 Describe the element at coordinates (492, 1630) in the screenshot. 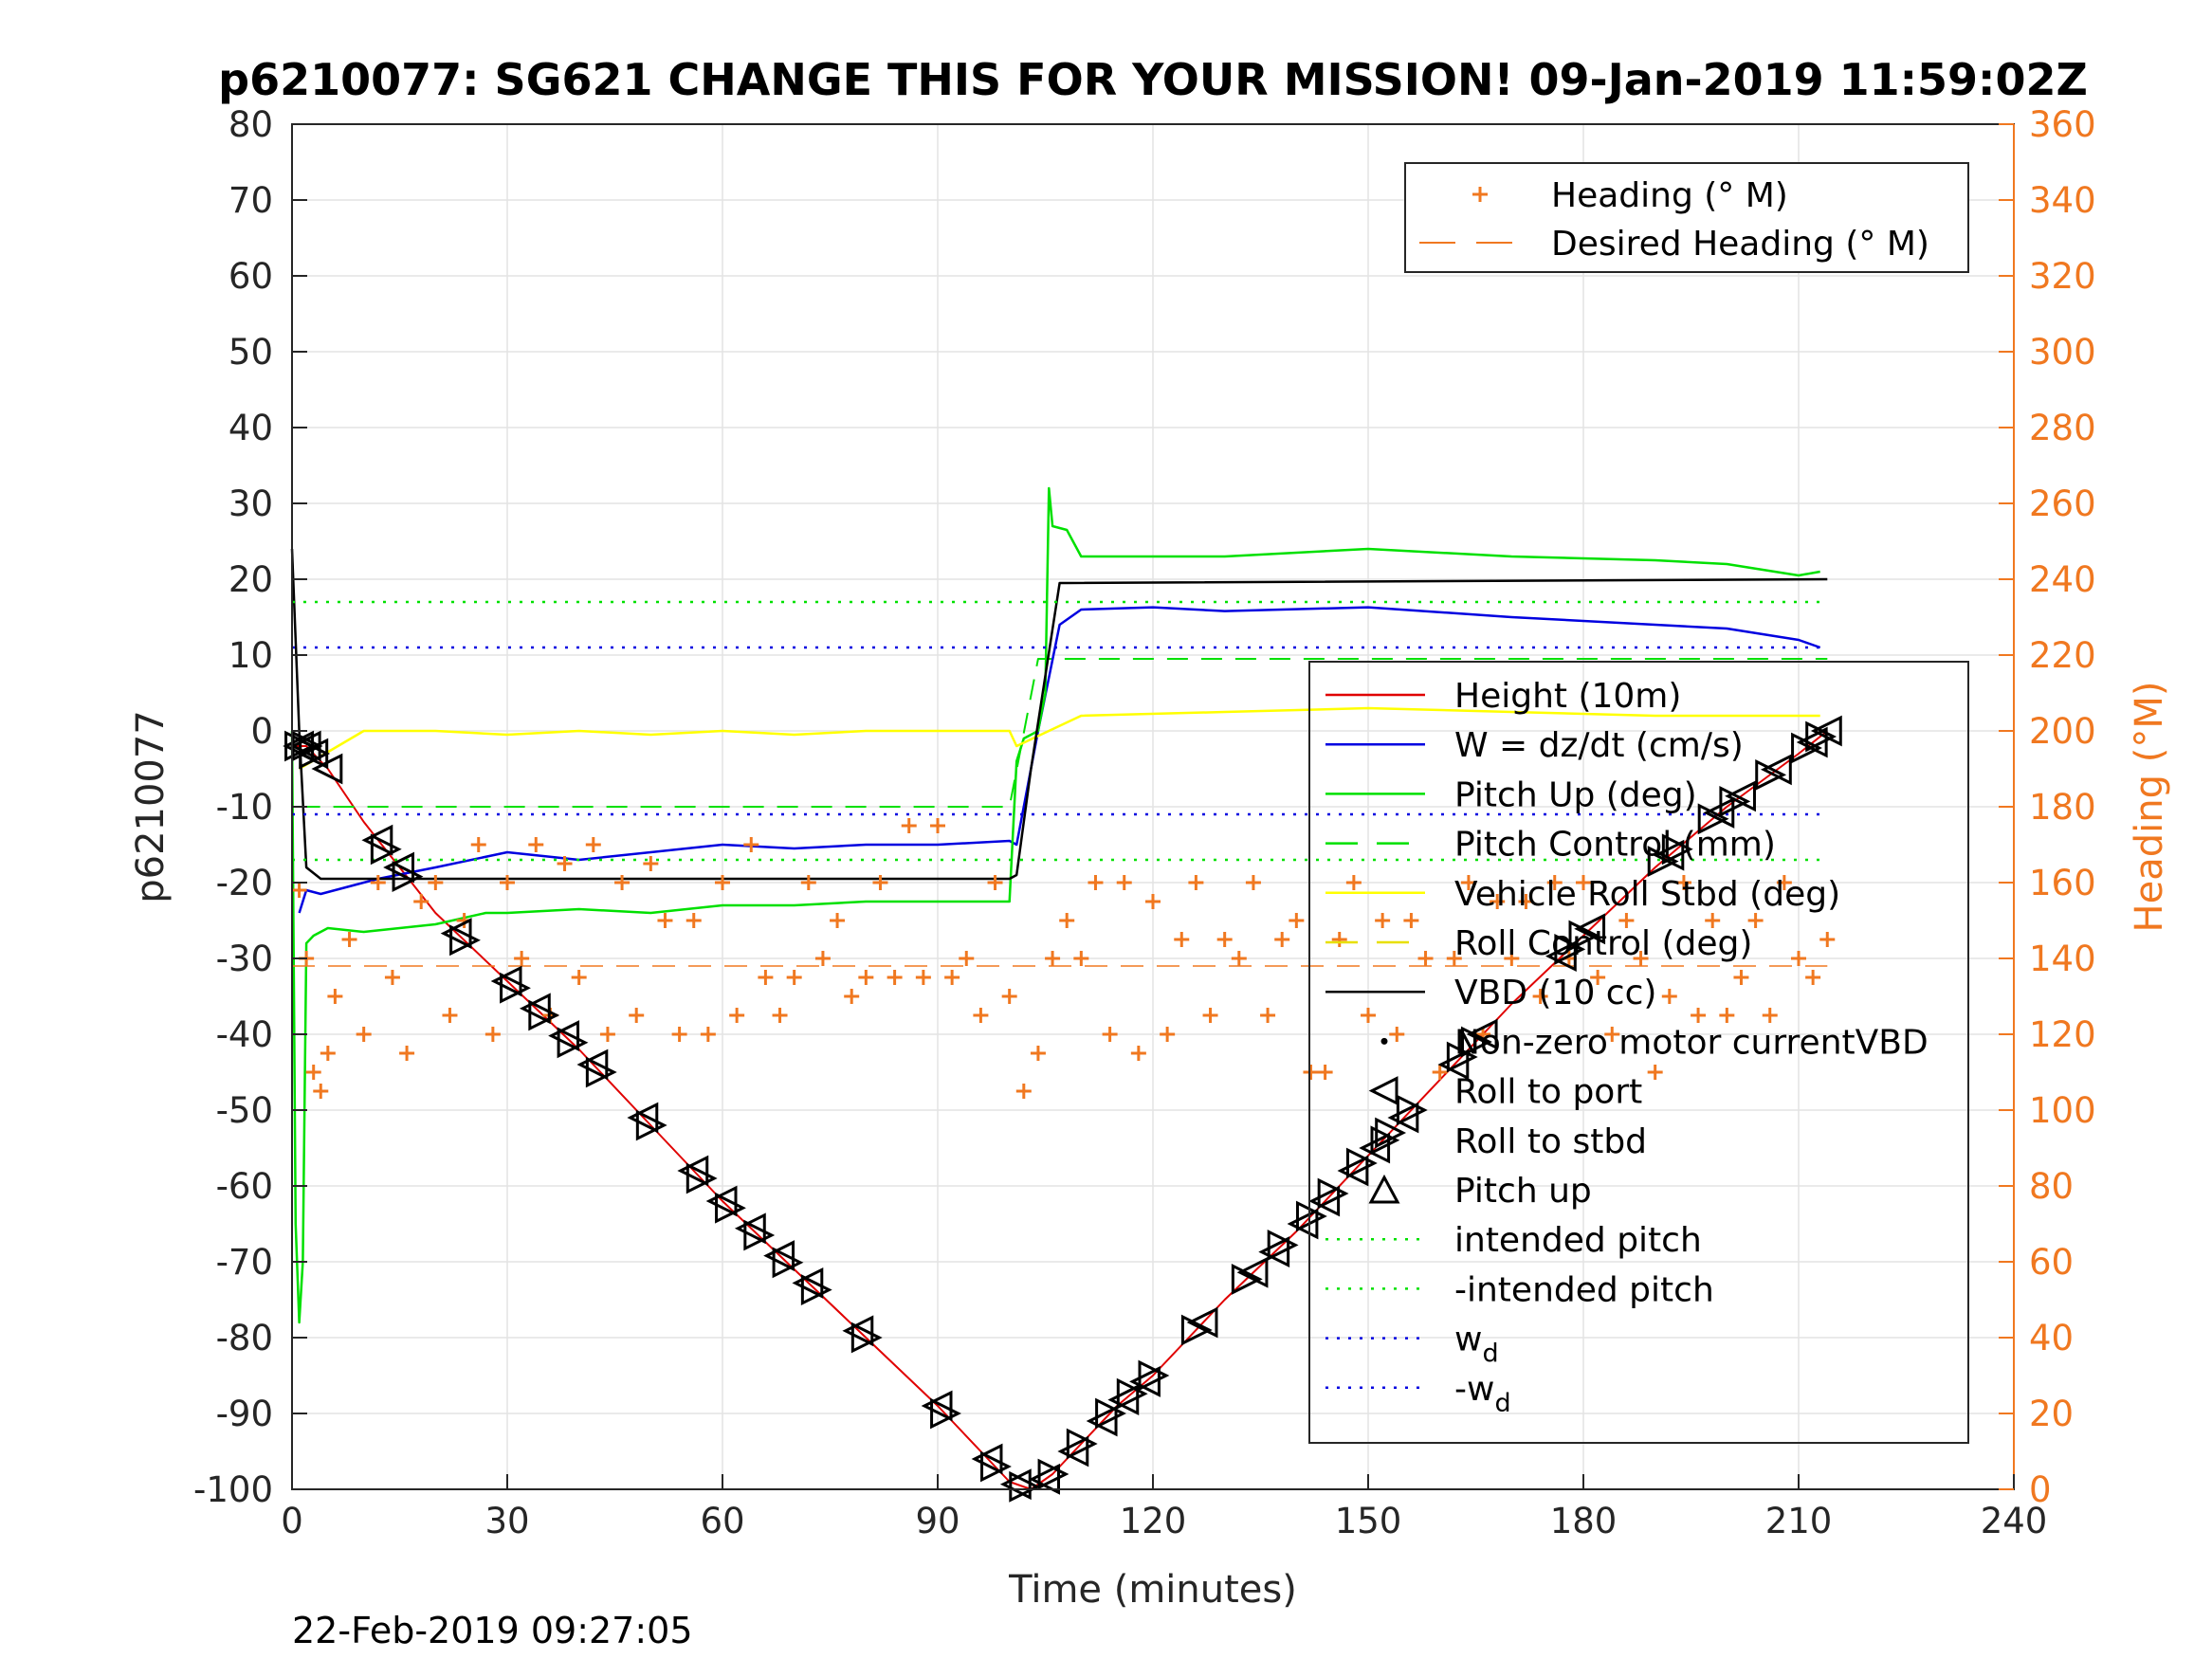

I see `footer-timestamp: 22-Feb-2019 09:27:05` at that location.